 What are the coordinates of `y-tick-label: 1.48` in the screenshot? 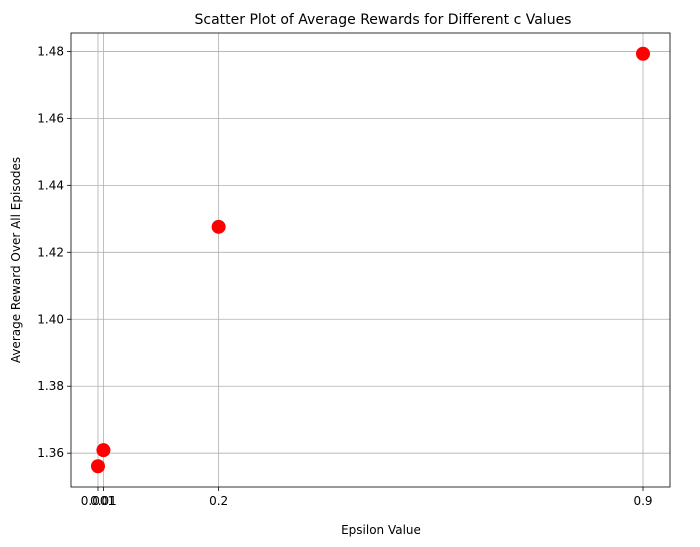 It's located at (50, 51).